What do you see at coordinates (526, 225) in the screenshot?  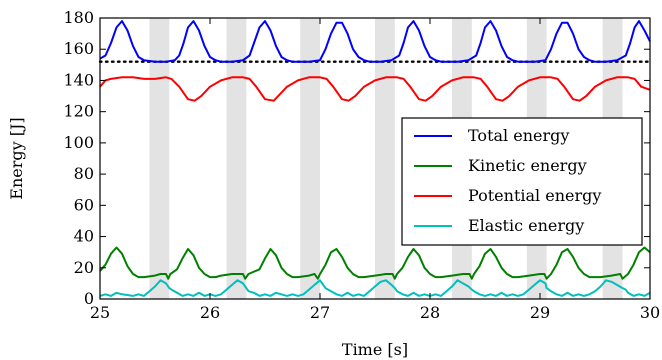 I see `legend-label-3: Elastic energy` at bounding box center [526, 225].